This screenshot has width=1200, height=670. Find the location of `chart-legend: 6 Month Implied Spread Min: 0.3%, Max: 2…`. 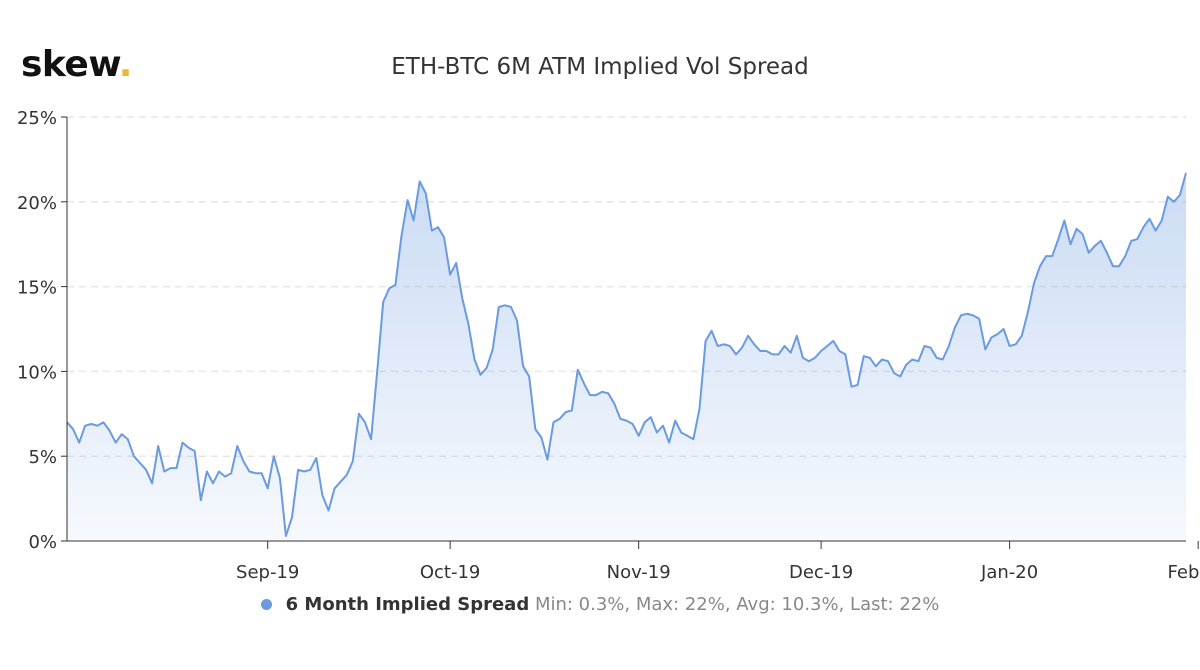

chart-legend: 6 Month Implied Spread Min: 0.3%, Max: 2… is located at coordinates (600, 604).